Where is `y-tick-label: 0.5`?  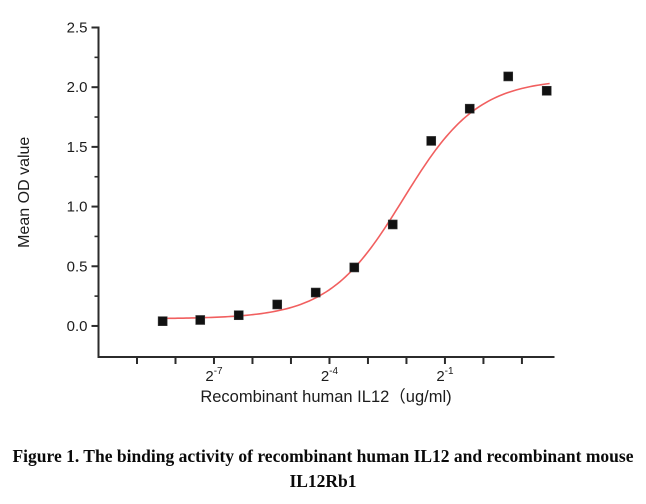 y-tick-label: 0.5 is located at coordinates (77, 266).